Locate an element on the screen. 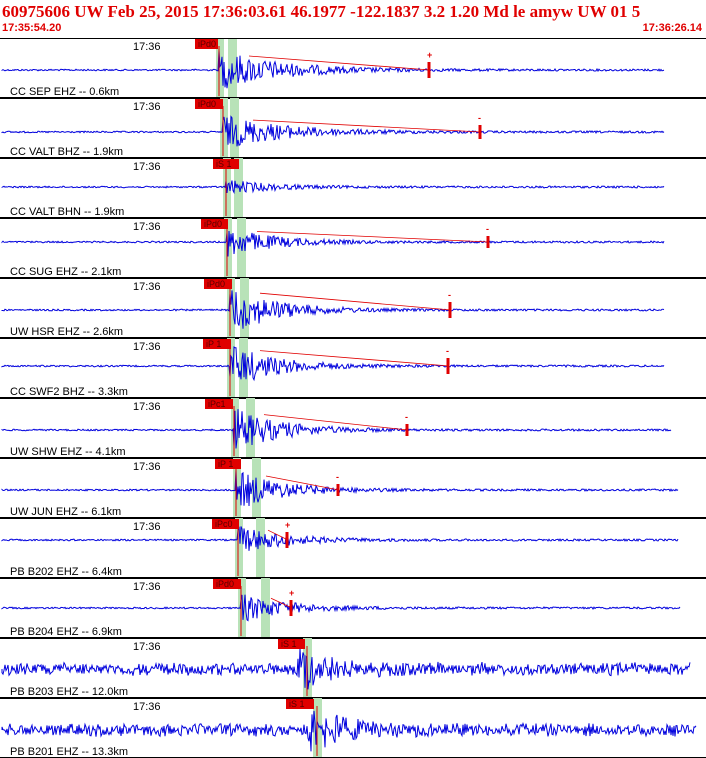 The height and width of the screenshot is (758, 706). station-label: UW SHW EHZ -- 4.1km is located at coordinates (68, 452).